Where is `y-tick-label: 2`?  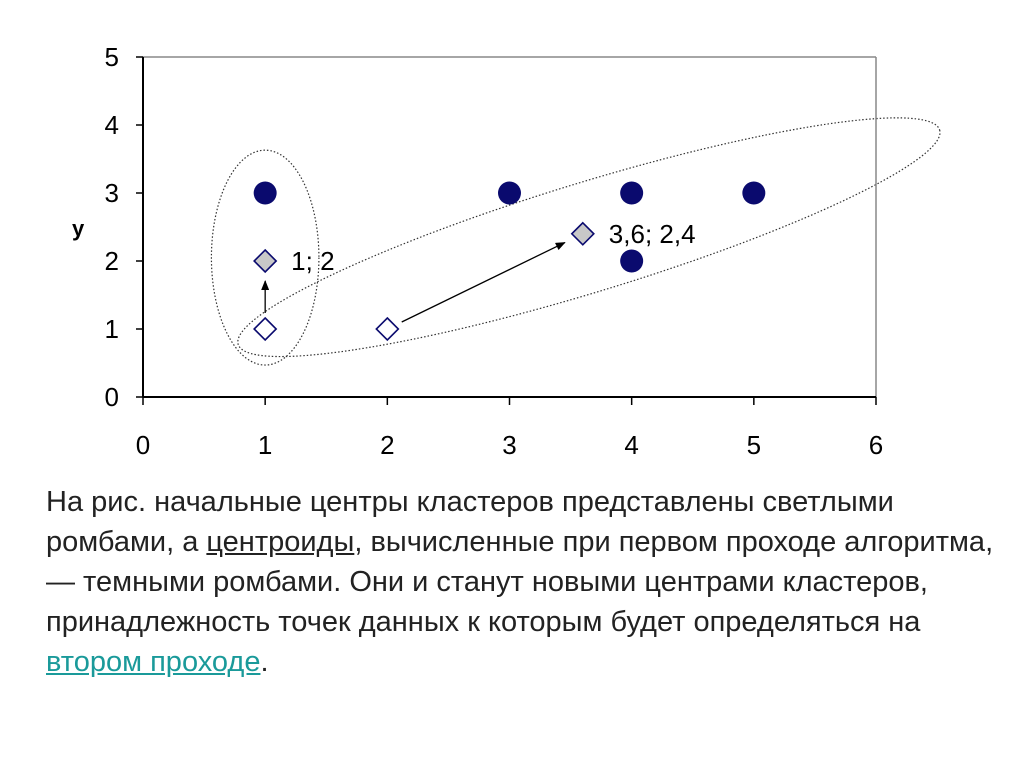 y-tick-label: 2 is located at coordinates (112, 261).